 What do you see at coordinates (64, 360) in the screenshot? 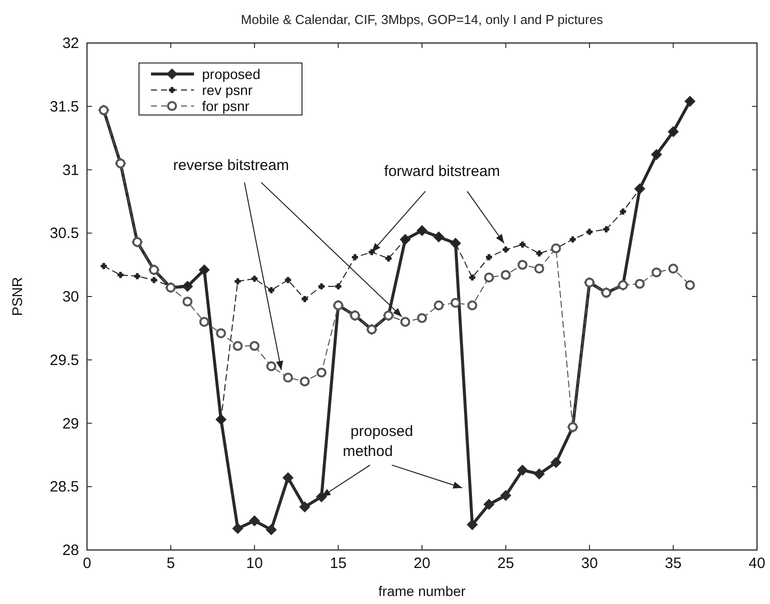
I see `y-tick-label: 29.5` at bounding box center [64, 360].